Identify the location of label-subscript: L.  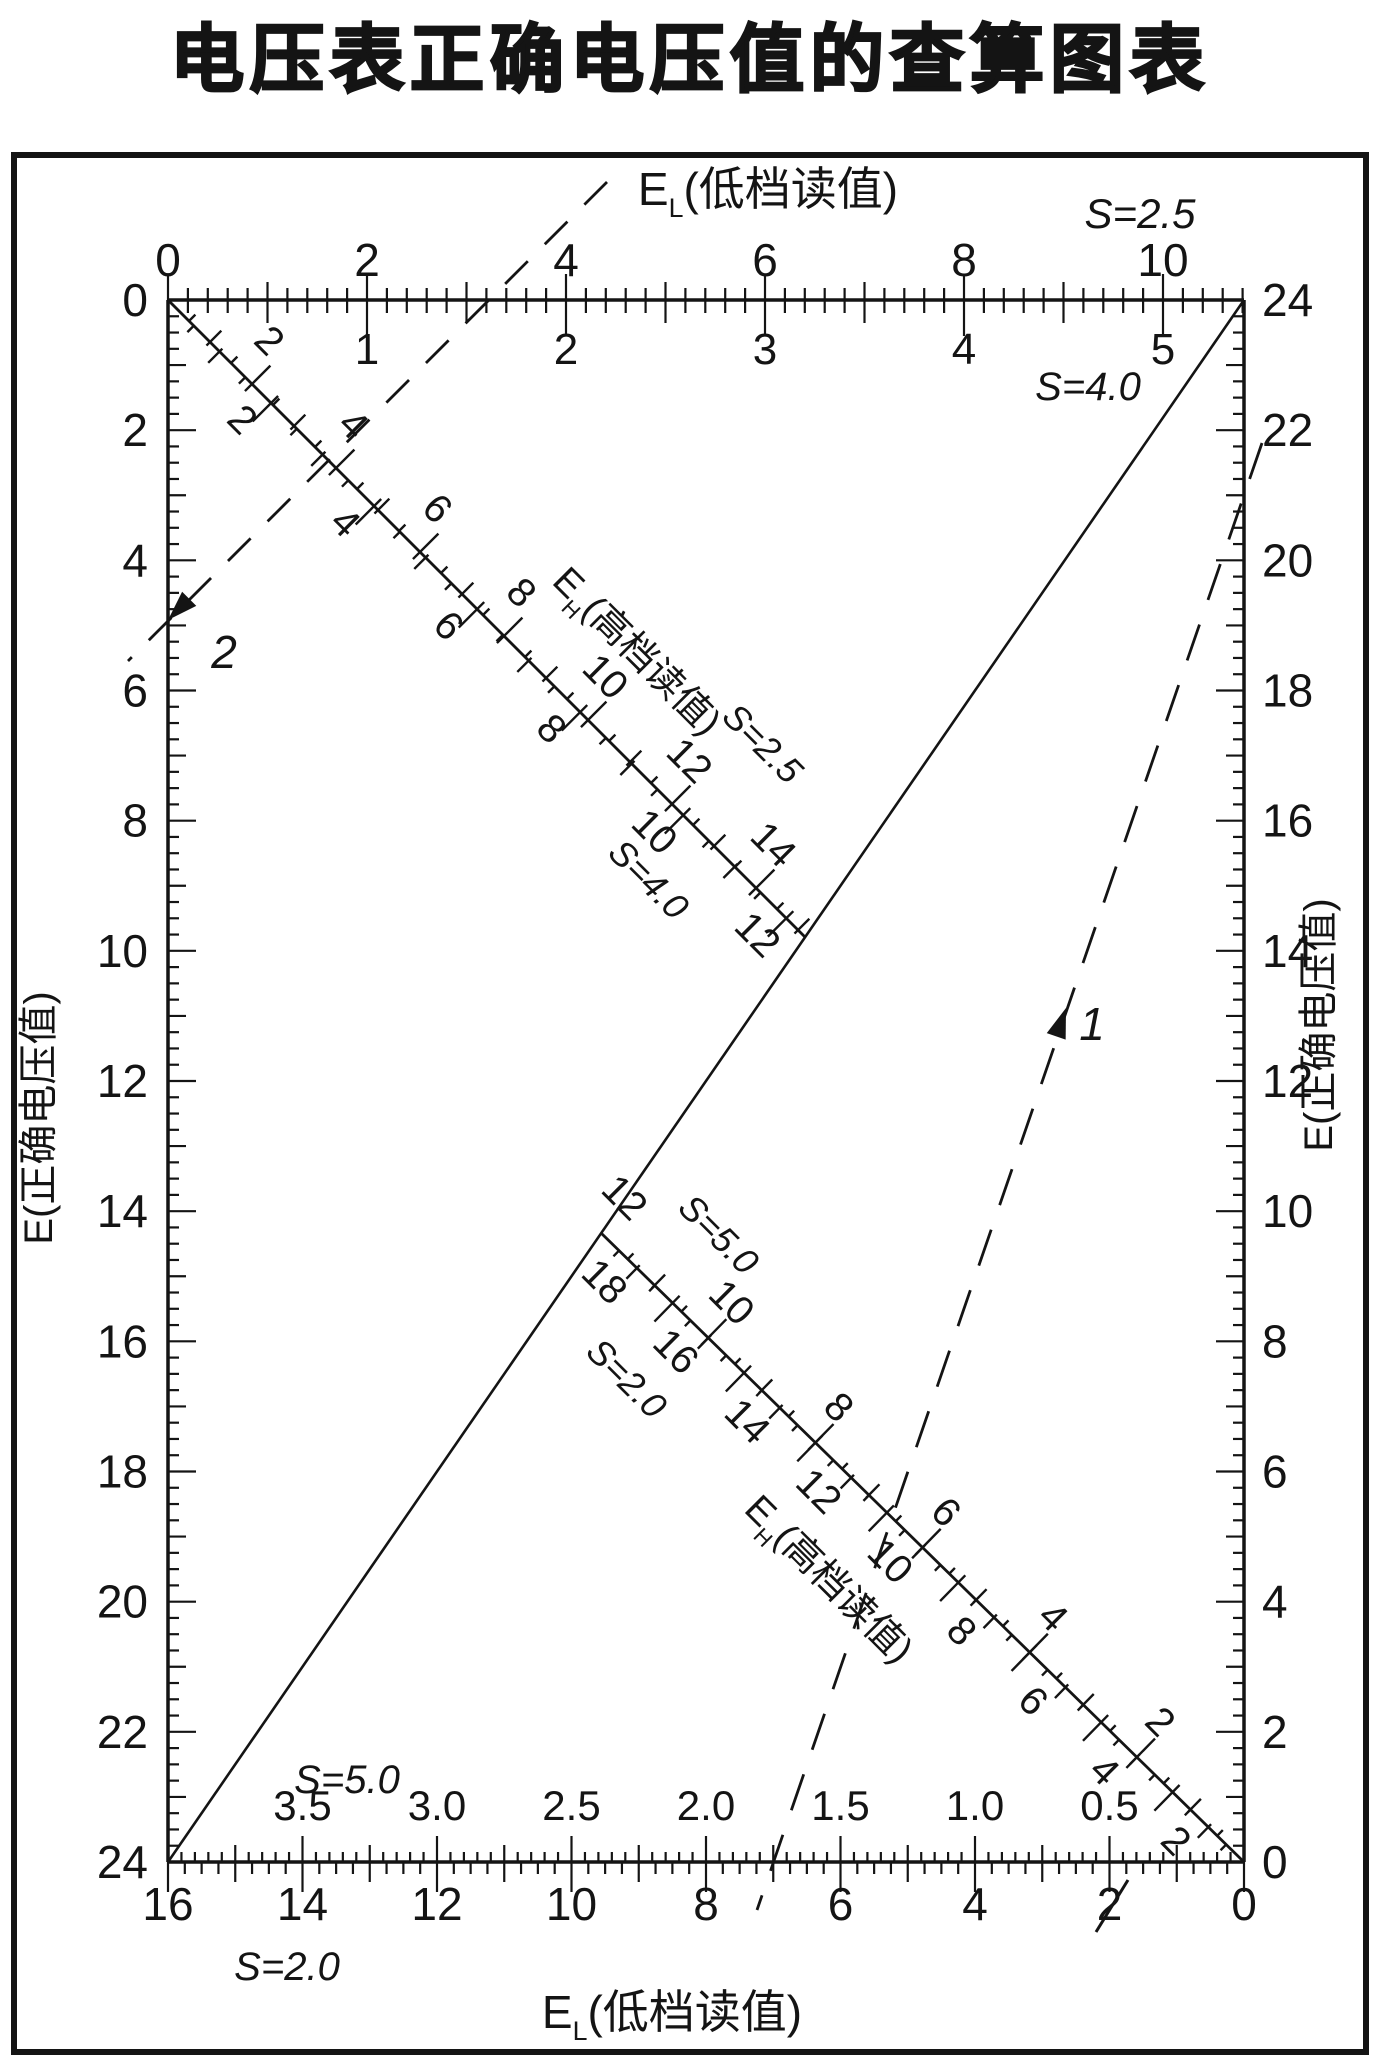
(676, 208).